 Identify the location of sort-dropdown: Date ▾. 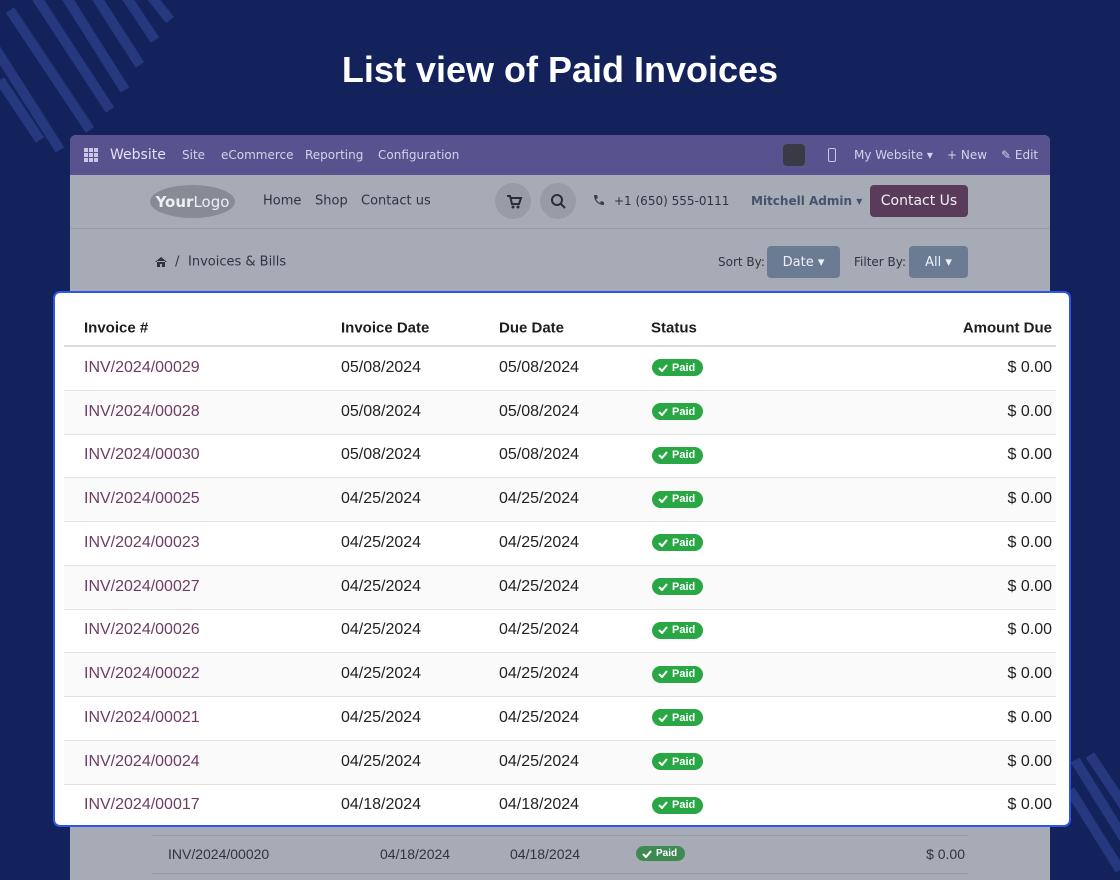
(803, 262).